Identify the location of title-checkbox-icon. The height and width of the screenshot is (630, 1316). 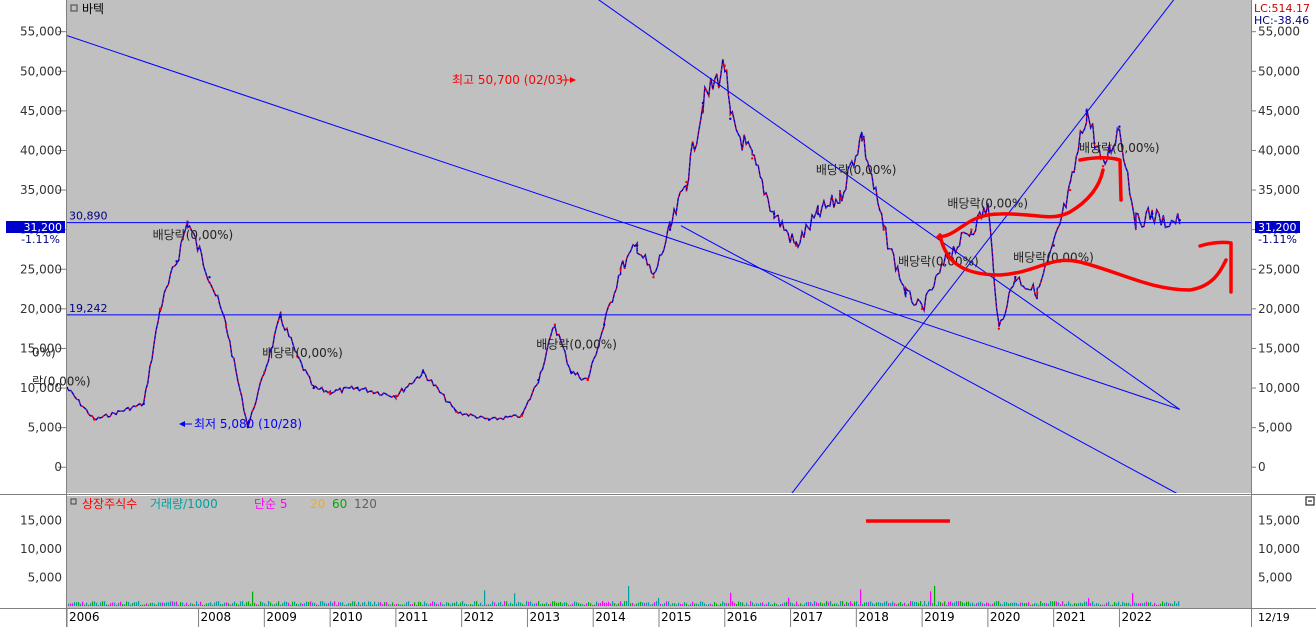
(74, 8).